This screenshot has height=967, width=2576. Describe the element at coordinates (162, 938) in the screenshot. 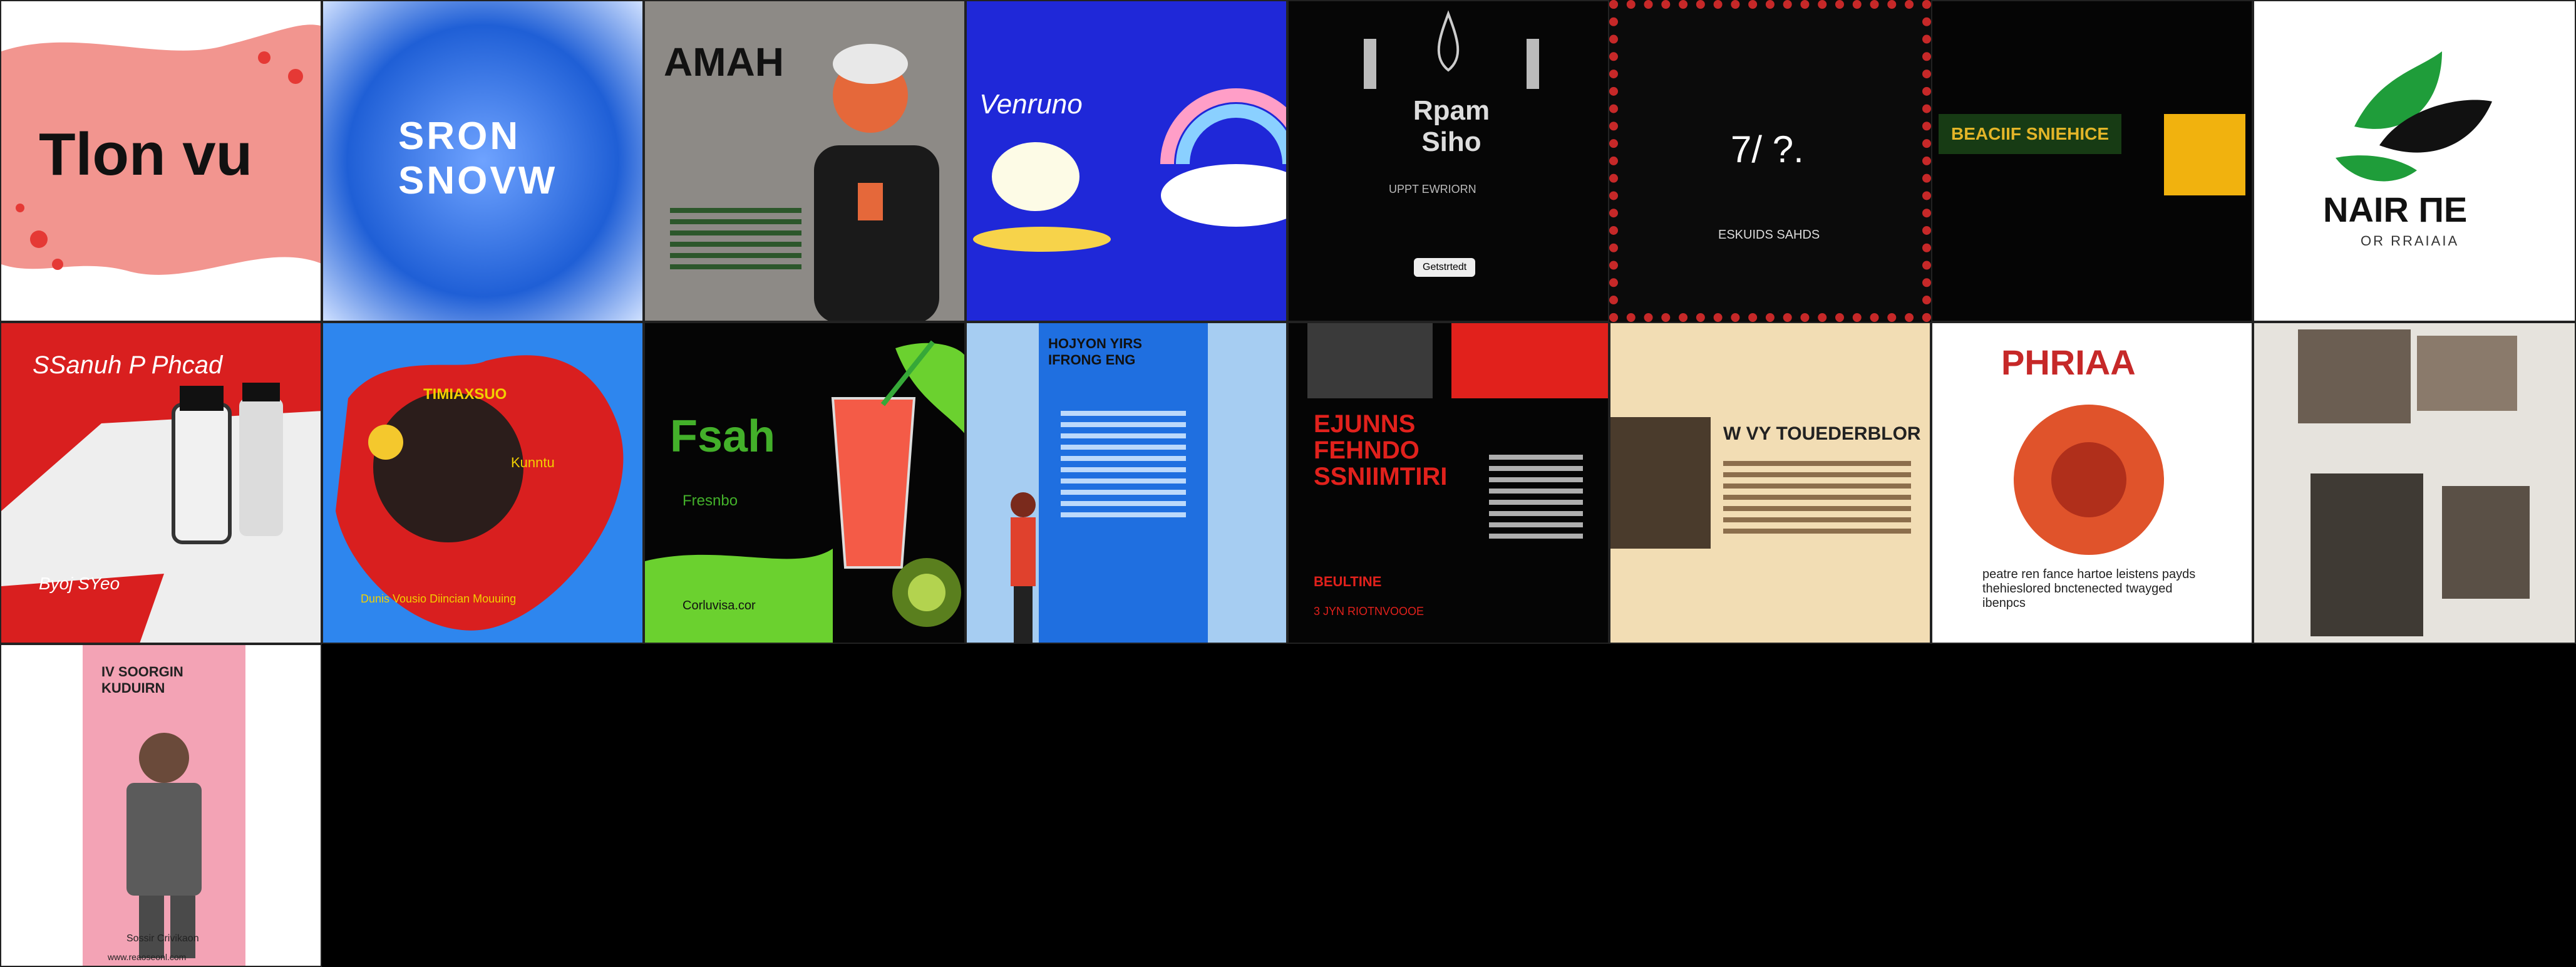

I see `tile-17-name: Sossir Crivikaon` at that location.